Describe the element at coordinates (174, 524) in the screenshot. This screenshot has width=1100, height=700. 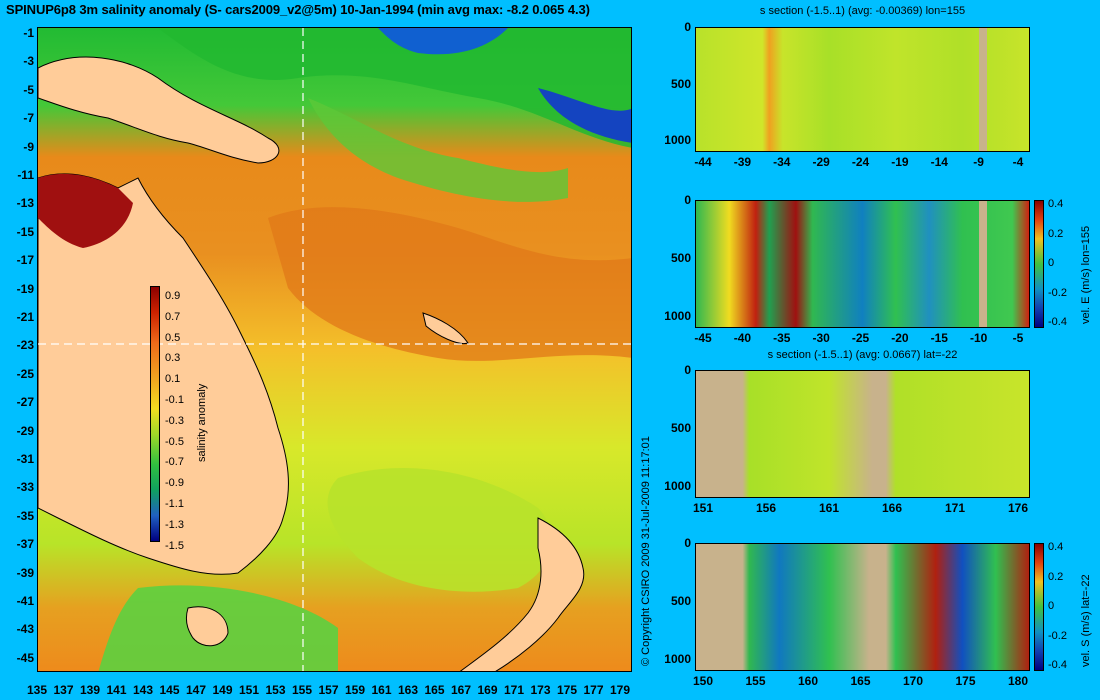
I see `map-colorbar-tick: -1.3` at that location.